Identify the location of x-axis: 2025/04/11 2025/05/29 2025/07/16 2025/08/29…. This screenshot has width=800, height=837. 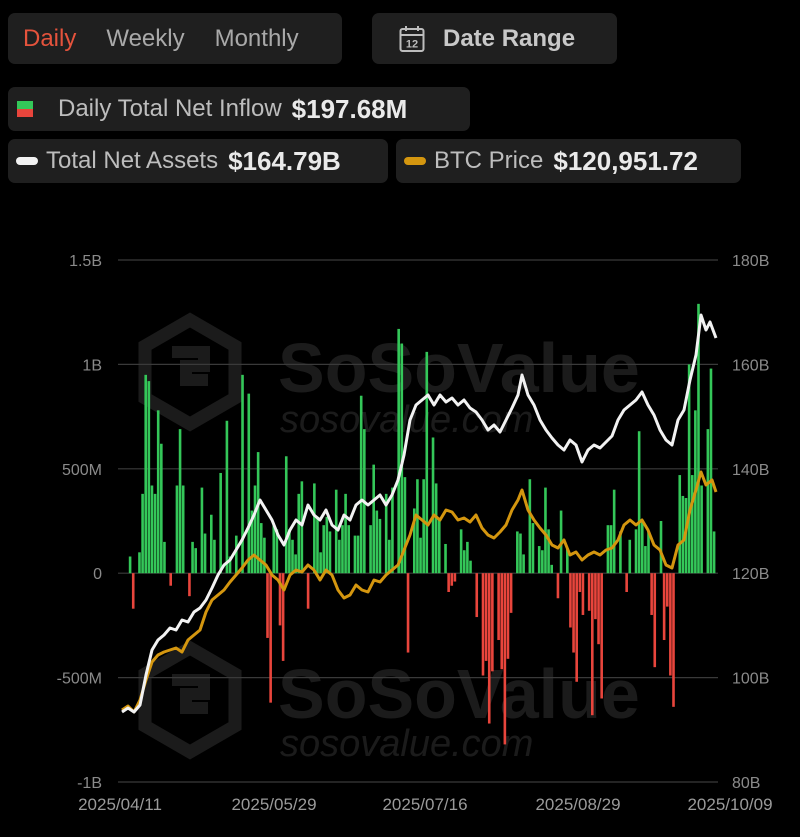
(425, 804).